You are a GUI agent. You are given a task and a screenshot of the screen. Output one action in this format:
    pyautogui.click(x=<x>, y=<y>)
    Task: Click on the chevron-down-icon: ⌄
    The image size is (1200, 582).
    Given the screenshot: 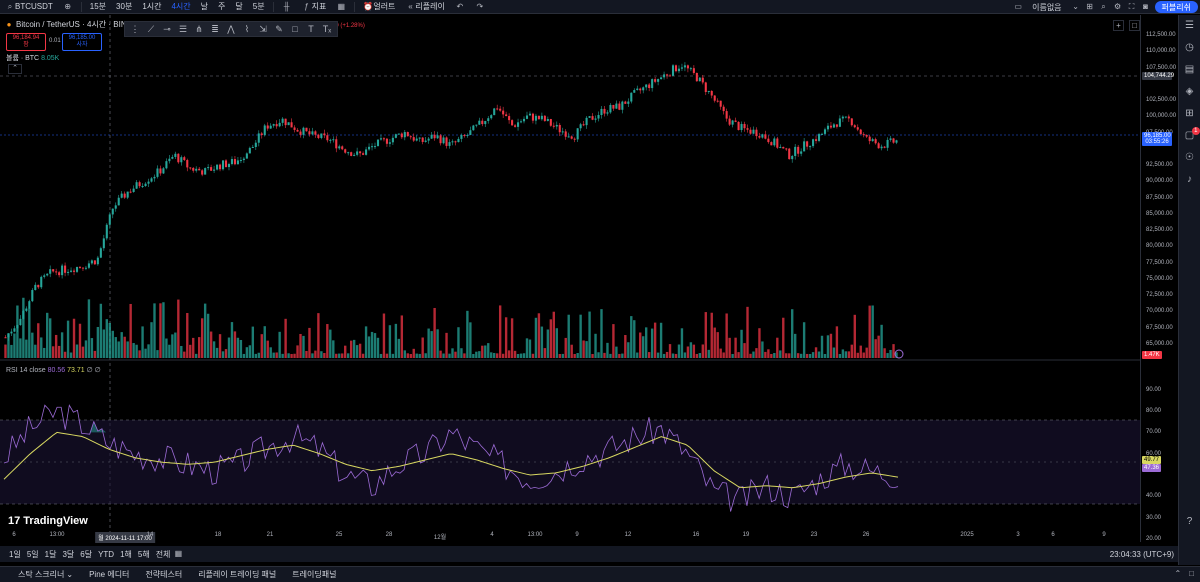 What is the action you would take?
    pyautogui.click(x=1075, y=6)
    